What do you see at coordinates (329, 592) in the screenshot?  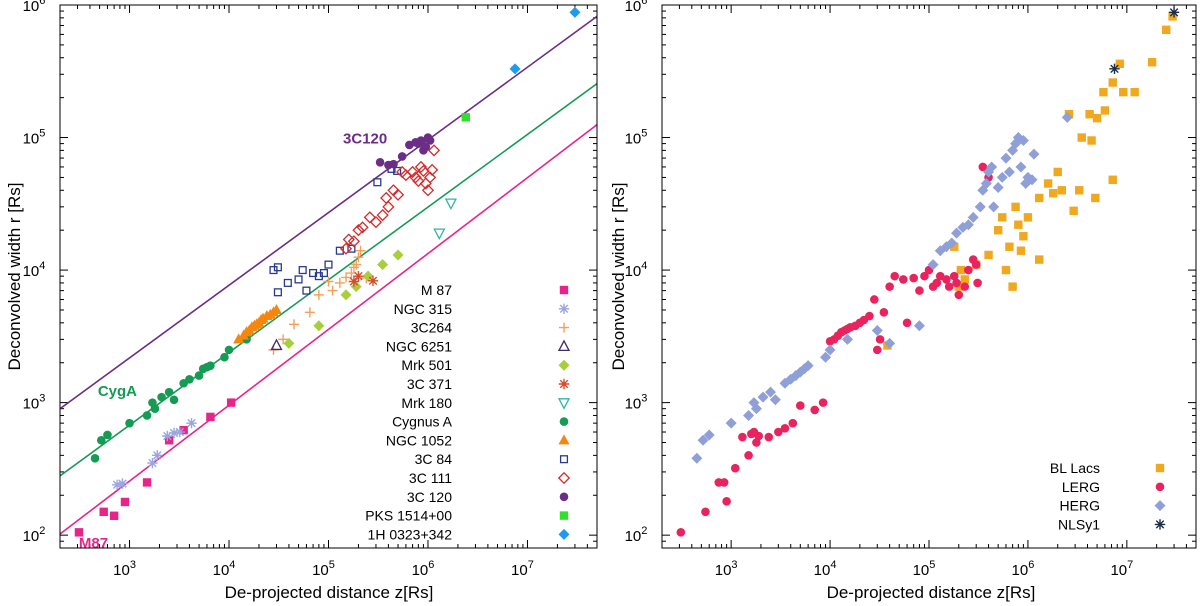 I see `x-axis-label: De-projected distance z[Rs]` at bounding box center [329, 592].